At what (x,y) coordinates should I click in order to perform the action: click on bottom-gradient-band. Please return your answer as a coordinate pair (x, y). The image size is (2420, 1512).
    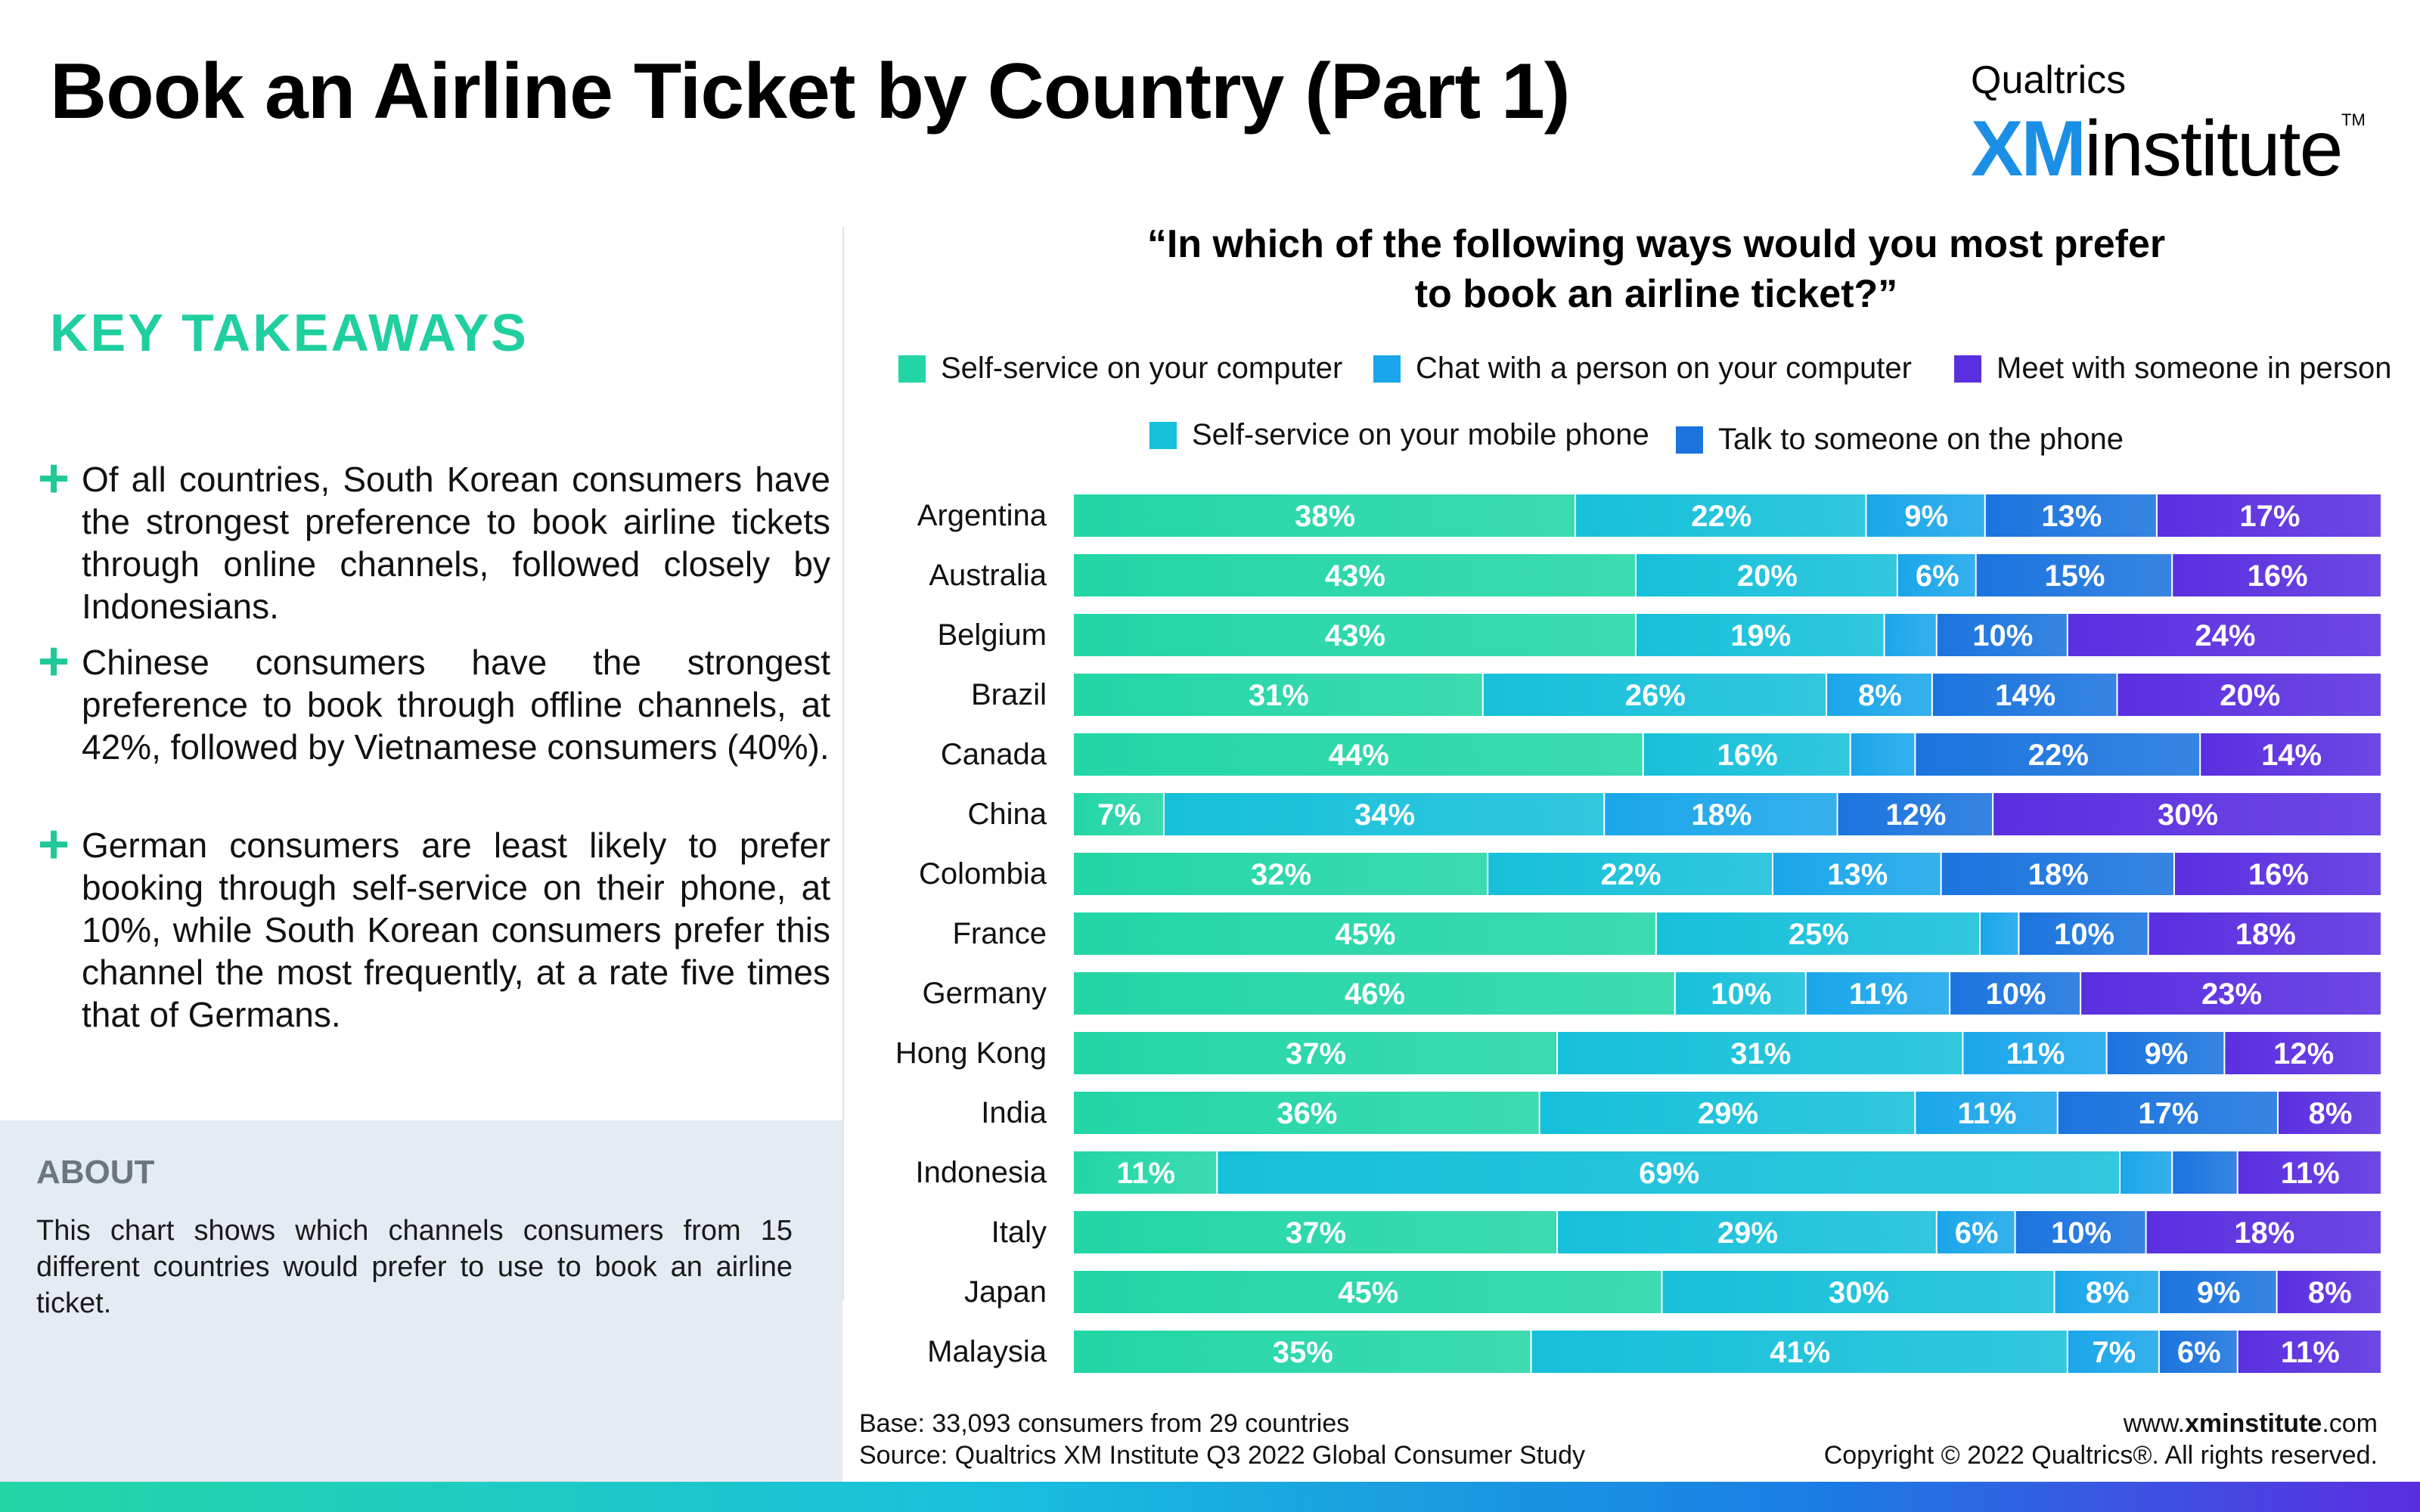
    Looking at the image, I should click on (1210, 1497).